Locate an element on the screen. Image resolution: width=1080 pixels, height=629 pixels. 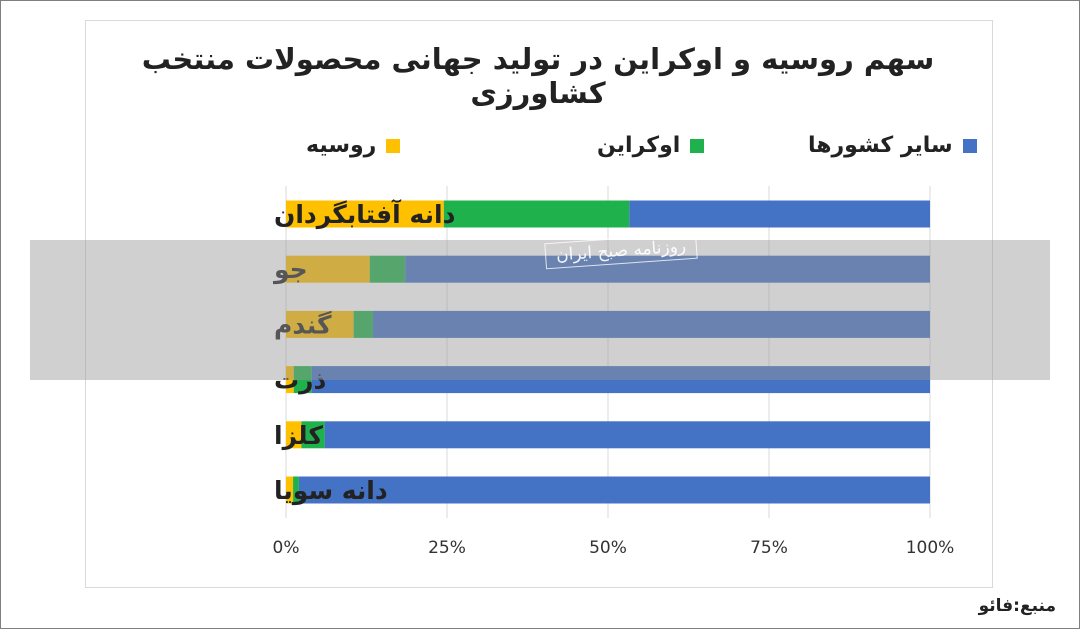
legend-label-russia: روسیه is located at coordinates (341, 145).